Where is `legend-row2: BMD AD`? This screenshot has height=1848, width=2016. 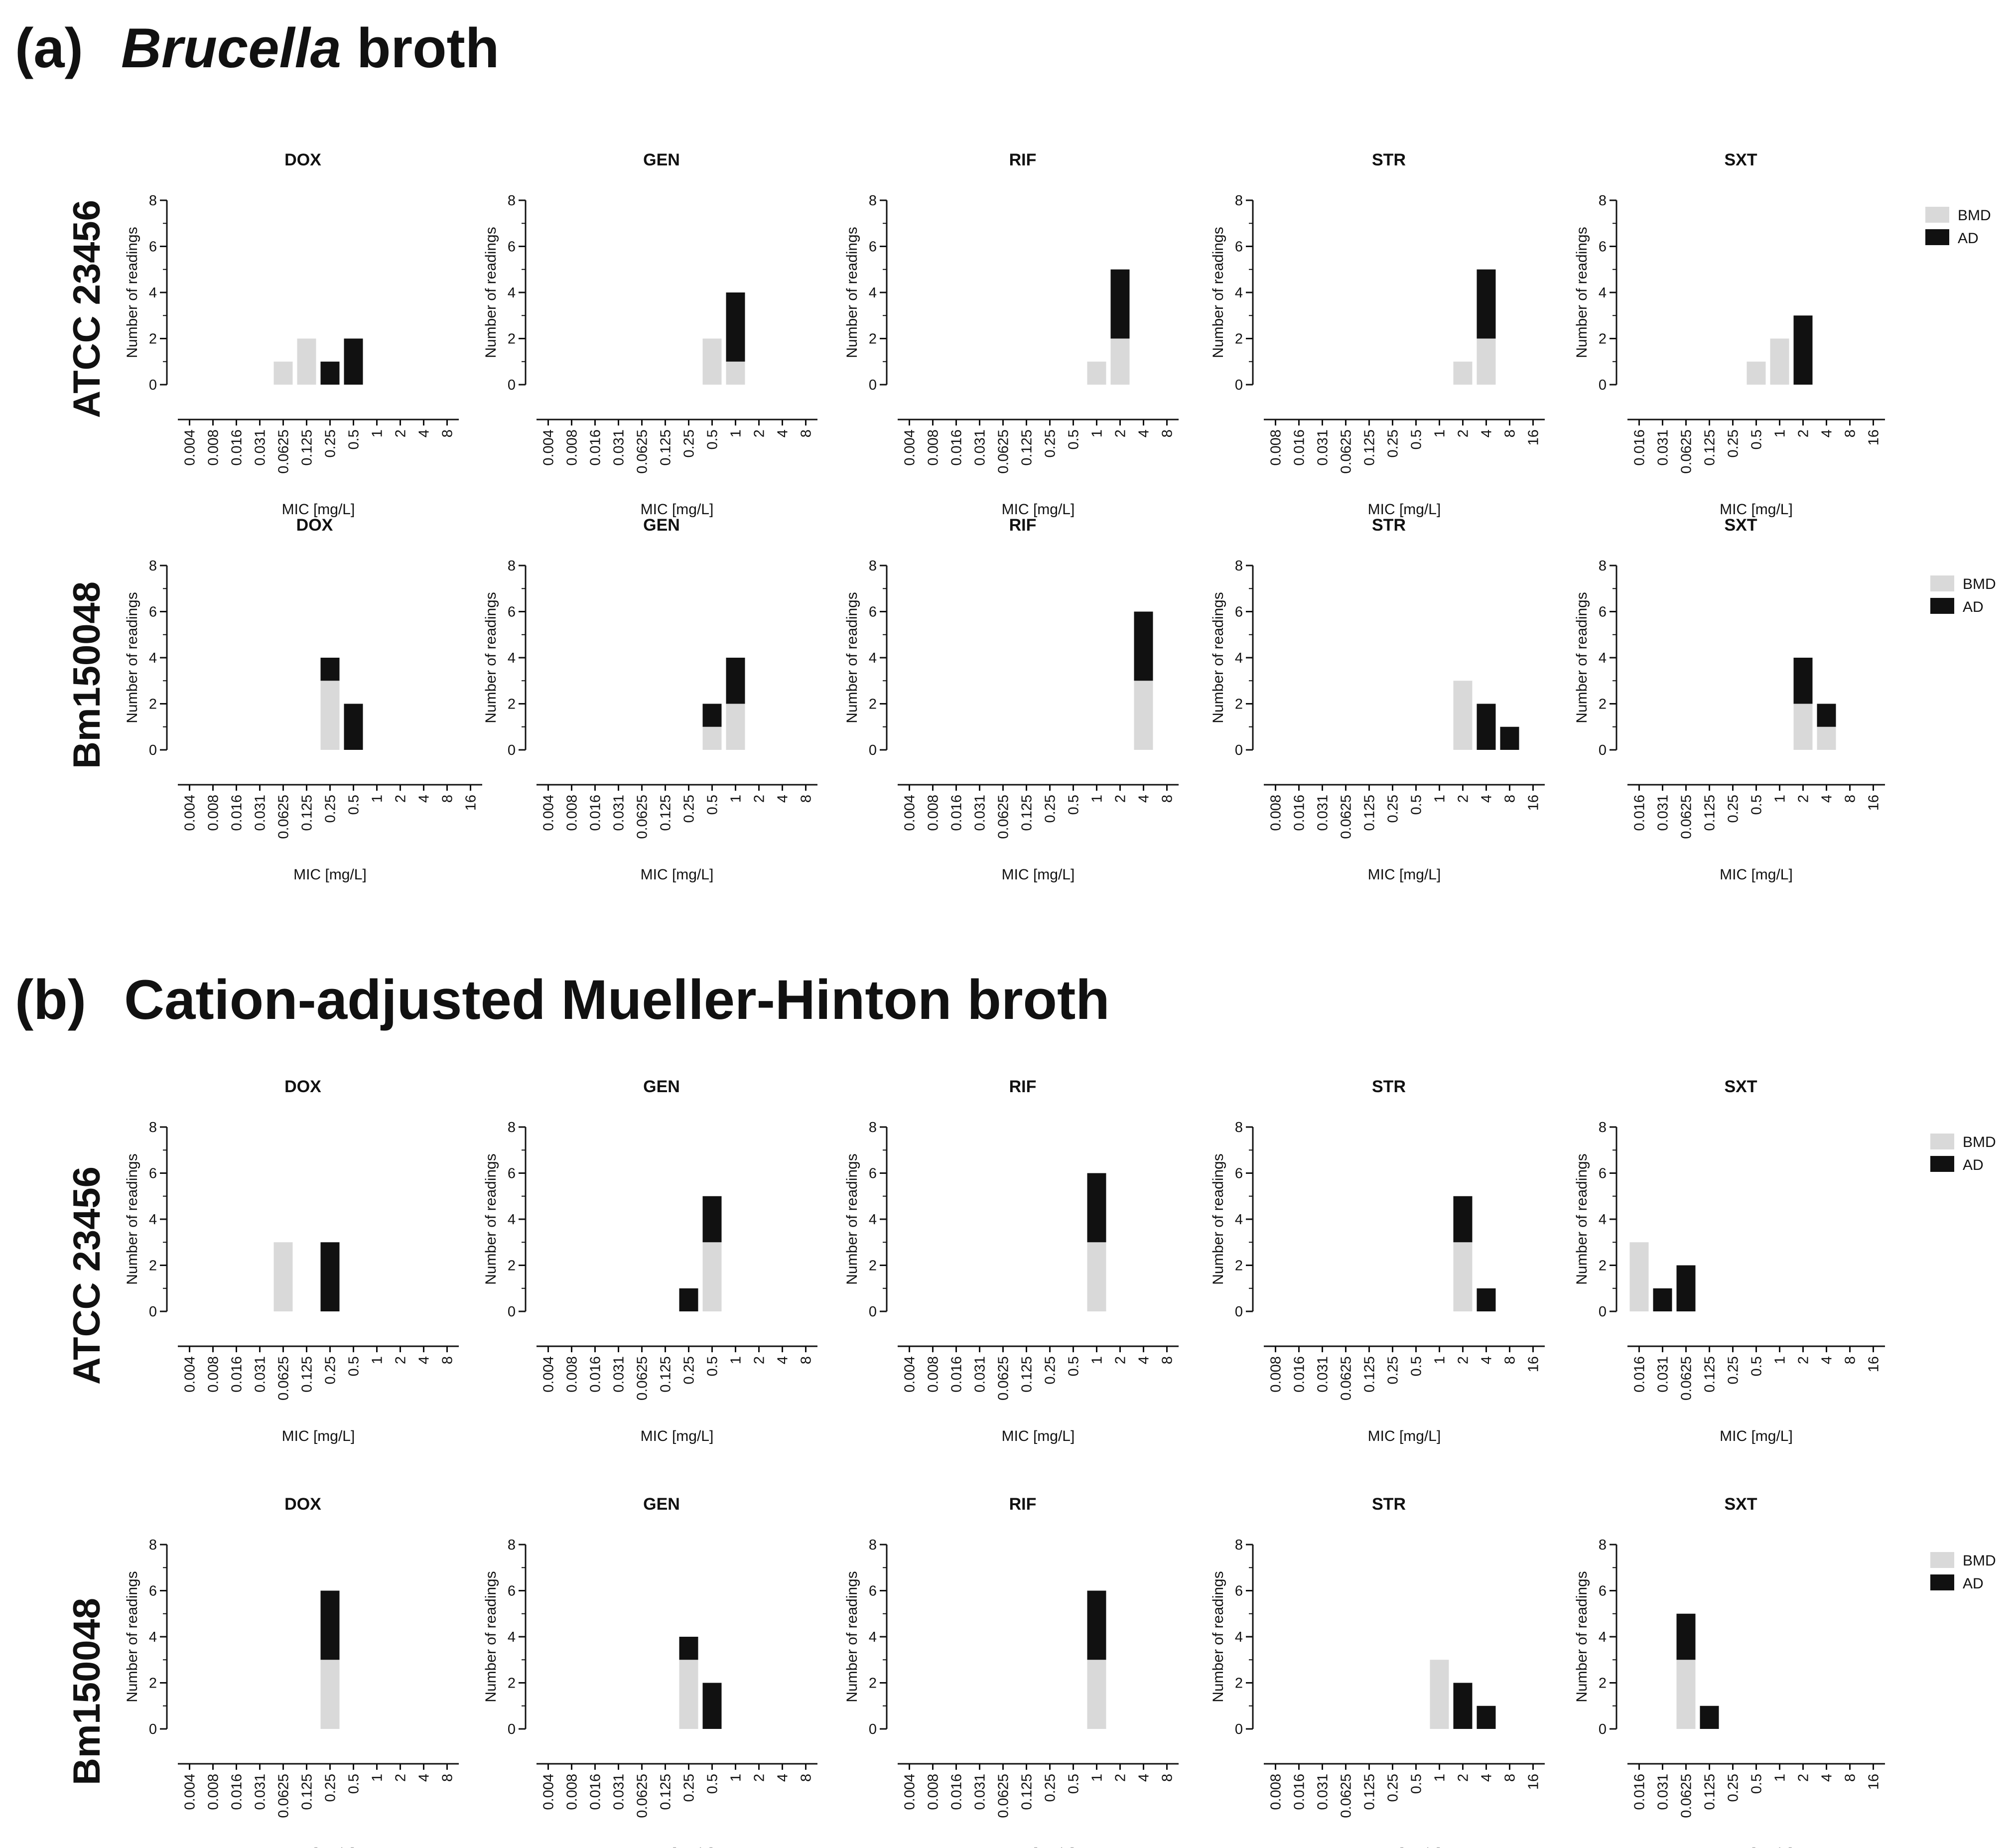
legend-row2: BMD AD is located at coordinates (1963, 595).